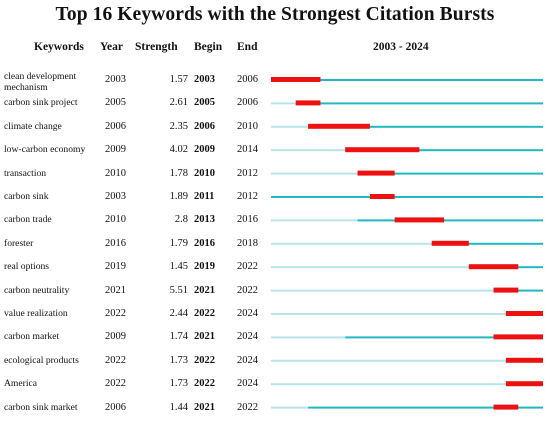 This screenshot has height=421, width=550. Describe the element at coordinates (204, 267) in the screenshot. I see `begin-label: 2019` at that location.